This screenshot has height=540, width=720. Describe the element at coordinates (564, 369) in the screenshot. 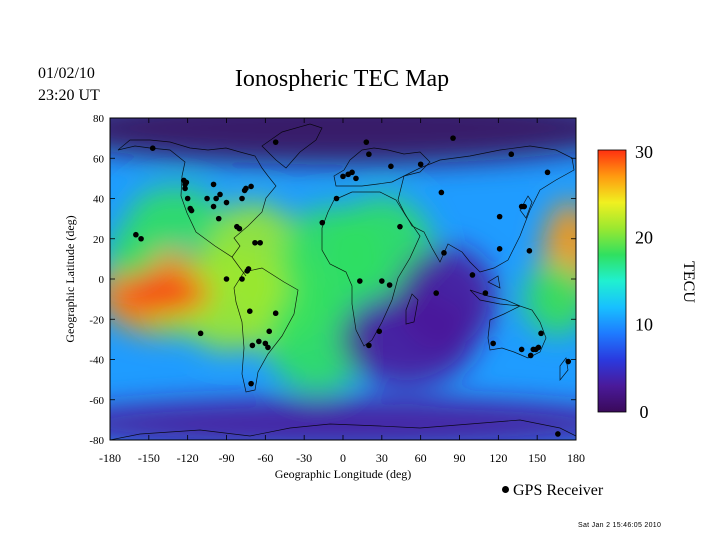

I see `coast-new-zealand` at that location.